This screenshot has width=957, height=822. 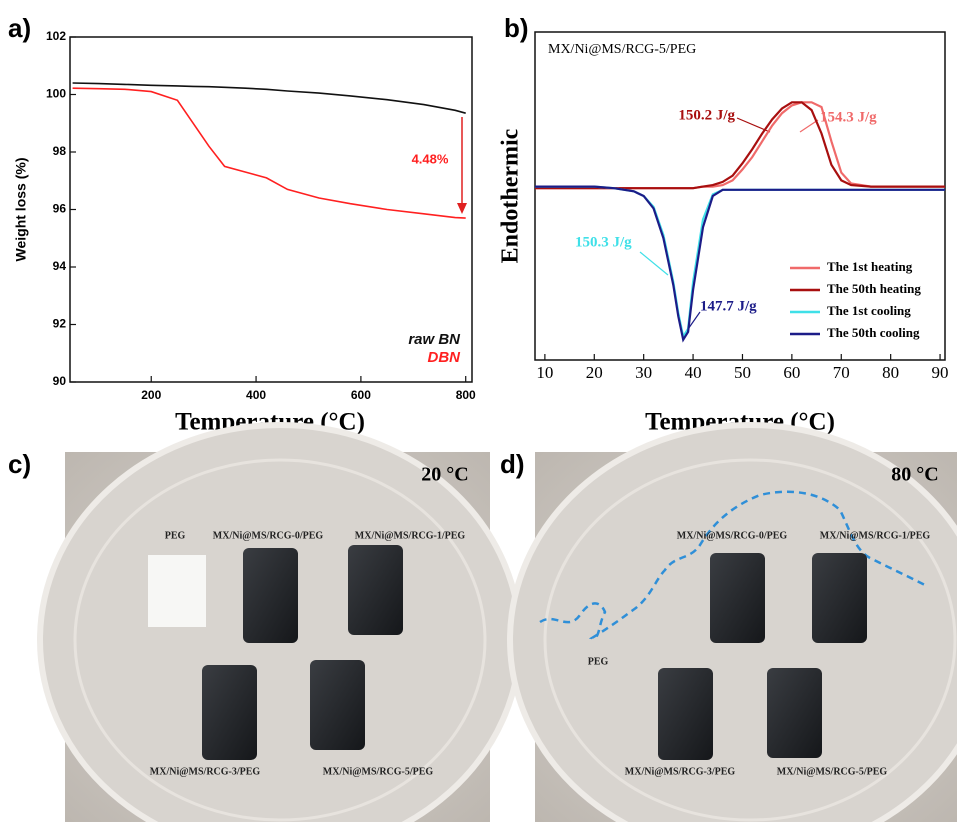 I want to click on x-tick-label: 800, so click(x=466, y=395).